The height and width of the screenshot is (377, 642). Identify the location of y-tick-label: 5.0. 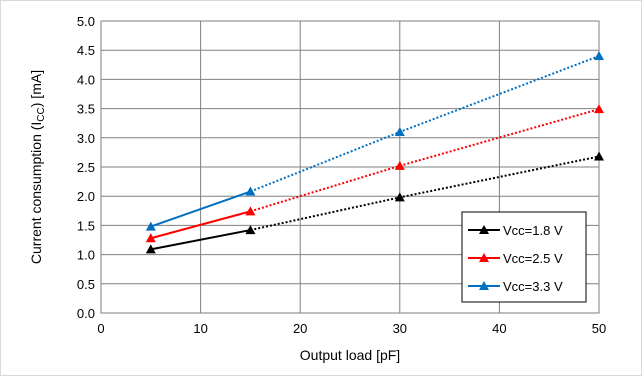
(86, 21).